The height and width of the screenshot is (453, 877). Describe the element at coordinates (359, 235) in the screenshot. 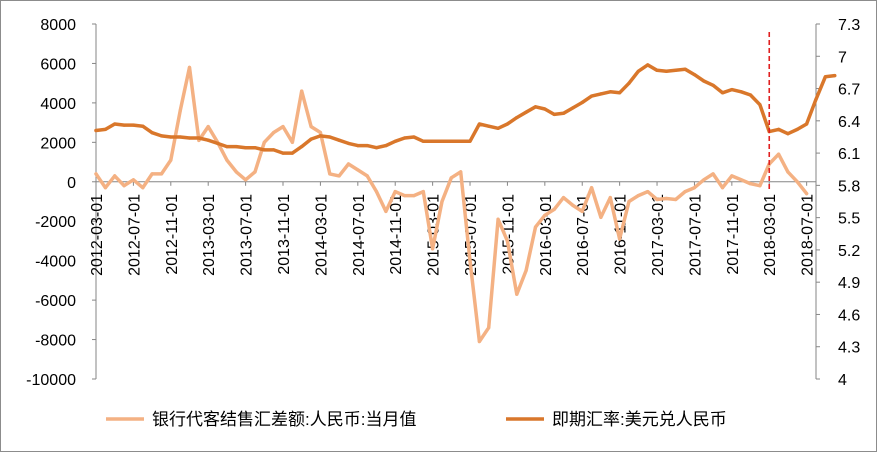

I see `x-tick-label: 2014-07-01` at that location.